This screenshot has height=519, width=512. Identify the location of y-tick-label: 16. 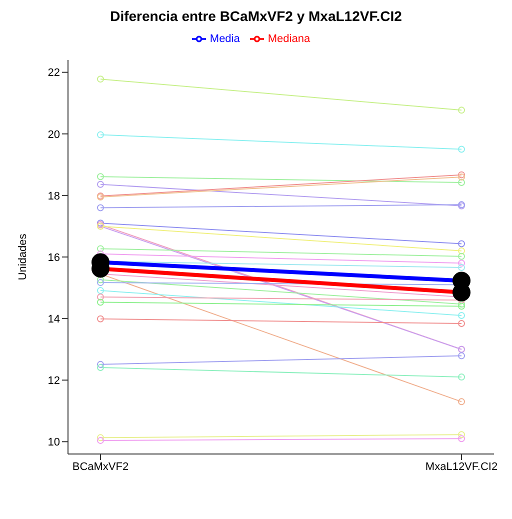
(54, 258).